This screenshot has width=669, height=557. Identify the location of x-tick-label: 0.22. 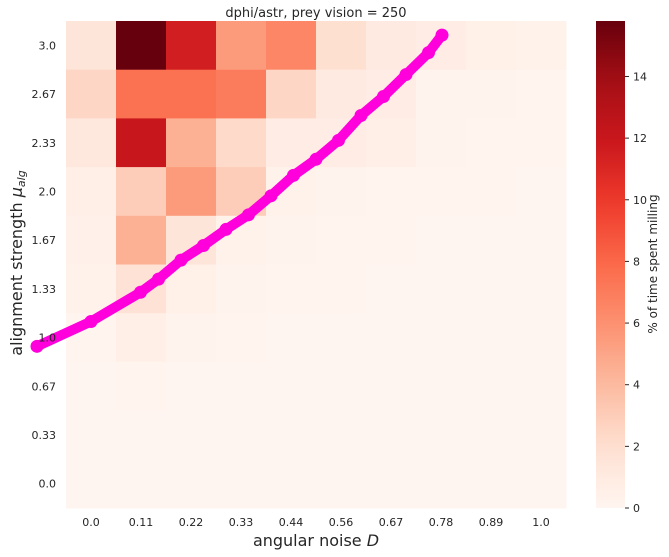
(191, 522).